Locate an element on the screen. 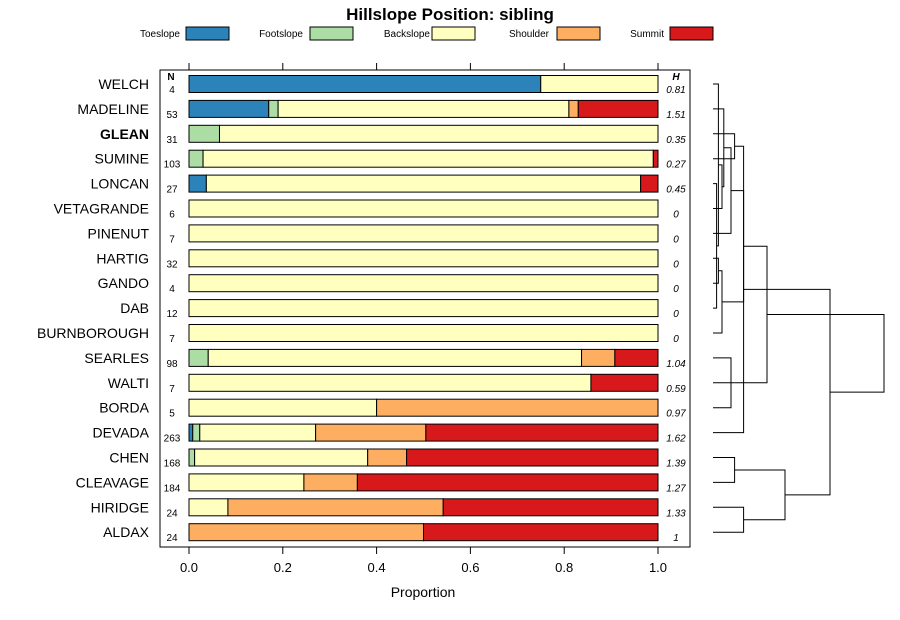  x-tick-label: 0.0 is located at coordinates (189, 567).